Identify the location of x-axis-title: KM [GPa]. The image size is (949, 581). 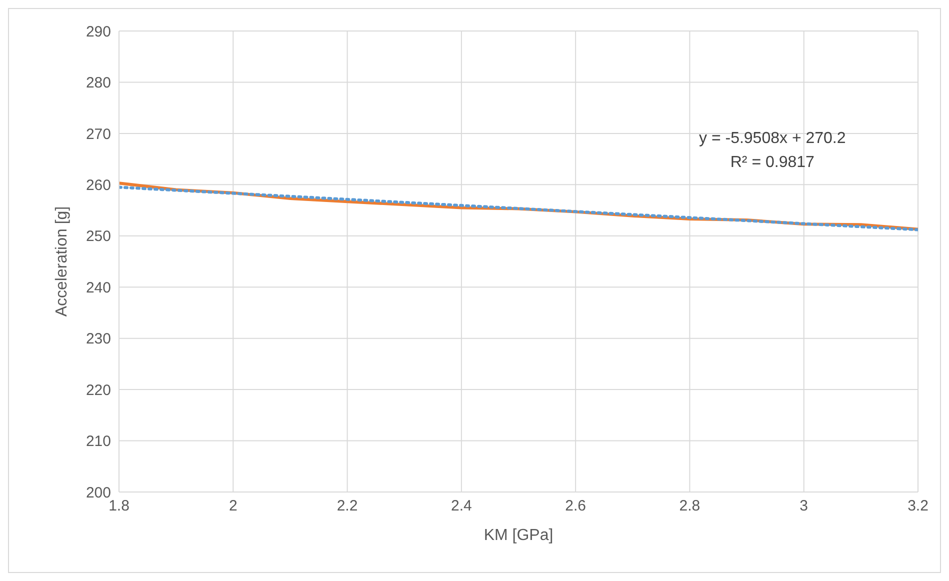
(519, 535).